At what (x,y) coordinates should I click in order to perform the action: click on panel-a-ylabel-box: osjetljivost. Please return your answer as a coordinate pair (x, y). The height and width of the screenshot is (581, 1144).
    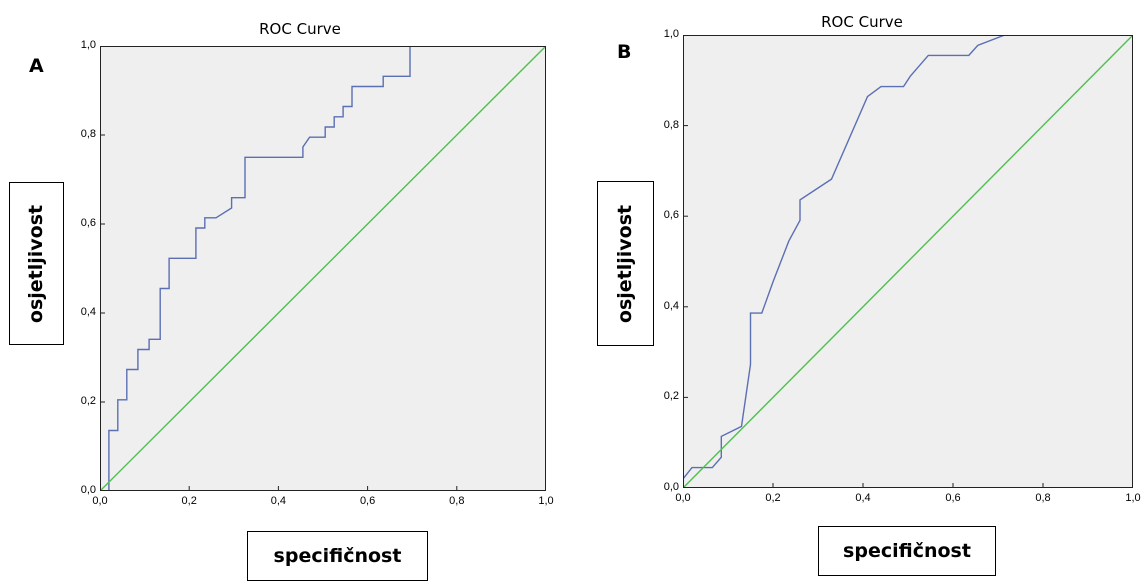
    Looking at the image, I should click on (36, 263).